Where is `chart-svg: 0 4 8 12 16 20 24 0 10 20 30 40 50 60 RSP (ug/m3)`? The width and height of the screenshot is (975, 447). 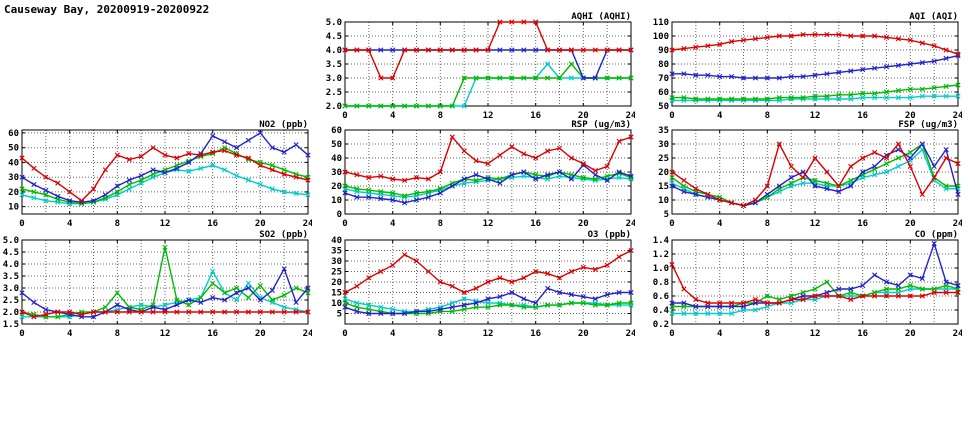 chart-svg: 0 4 8 12 16 20 24 0 10 20 30 40 50 60 RSP (ug/m3) is located at coordinates (484, 174).